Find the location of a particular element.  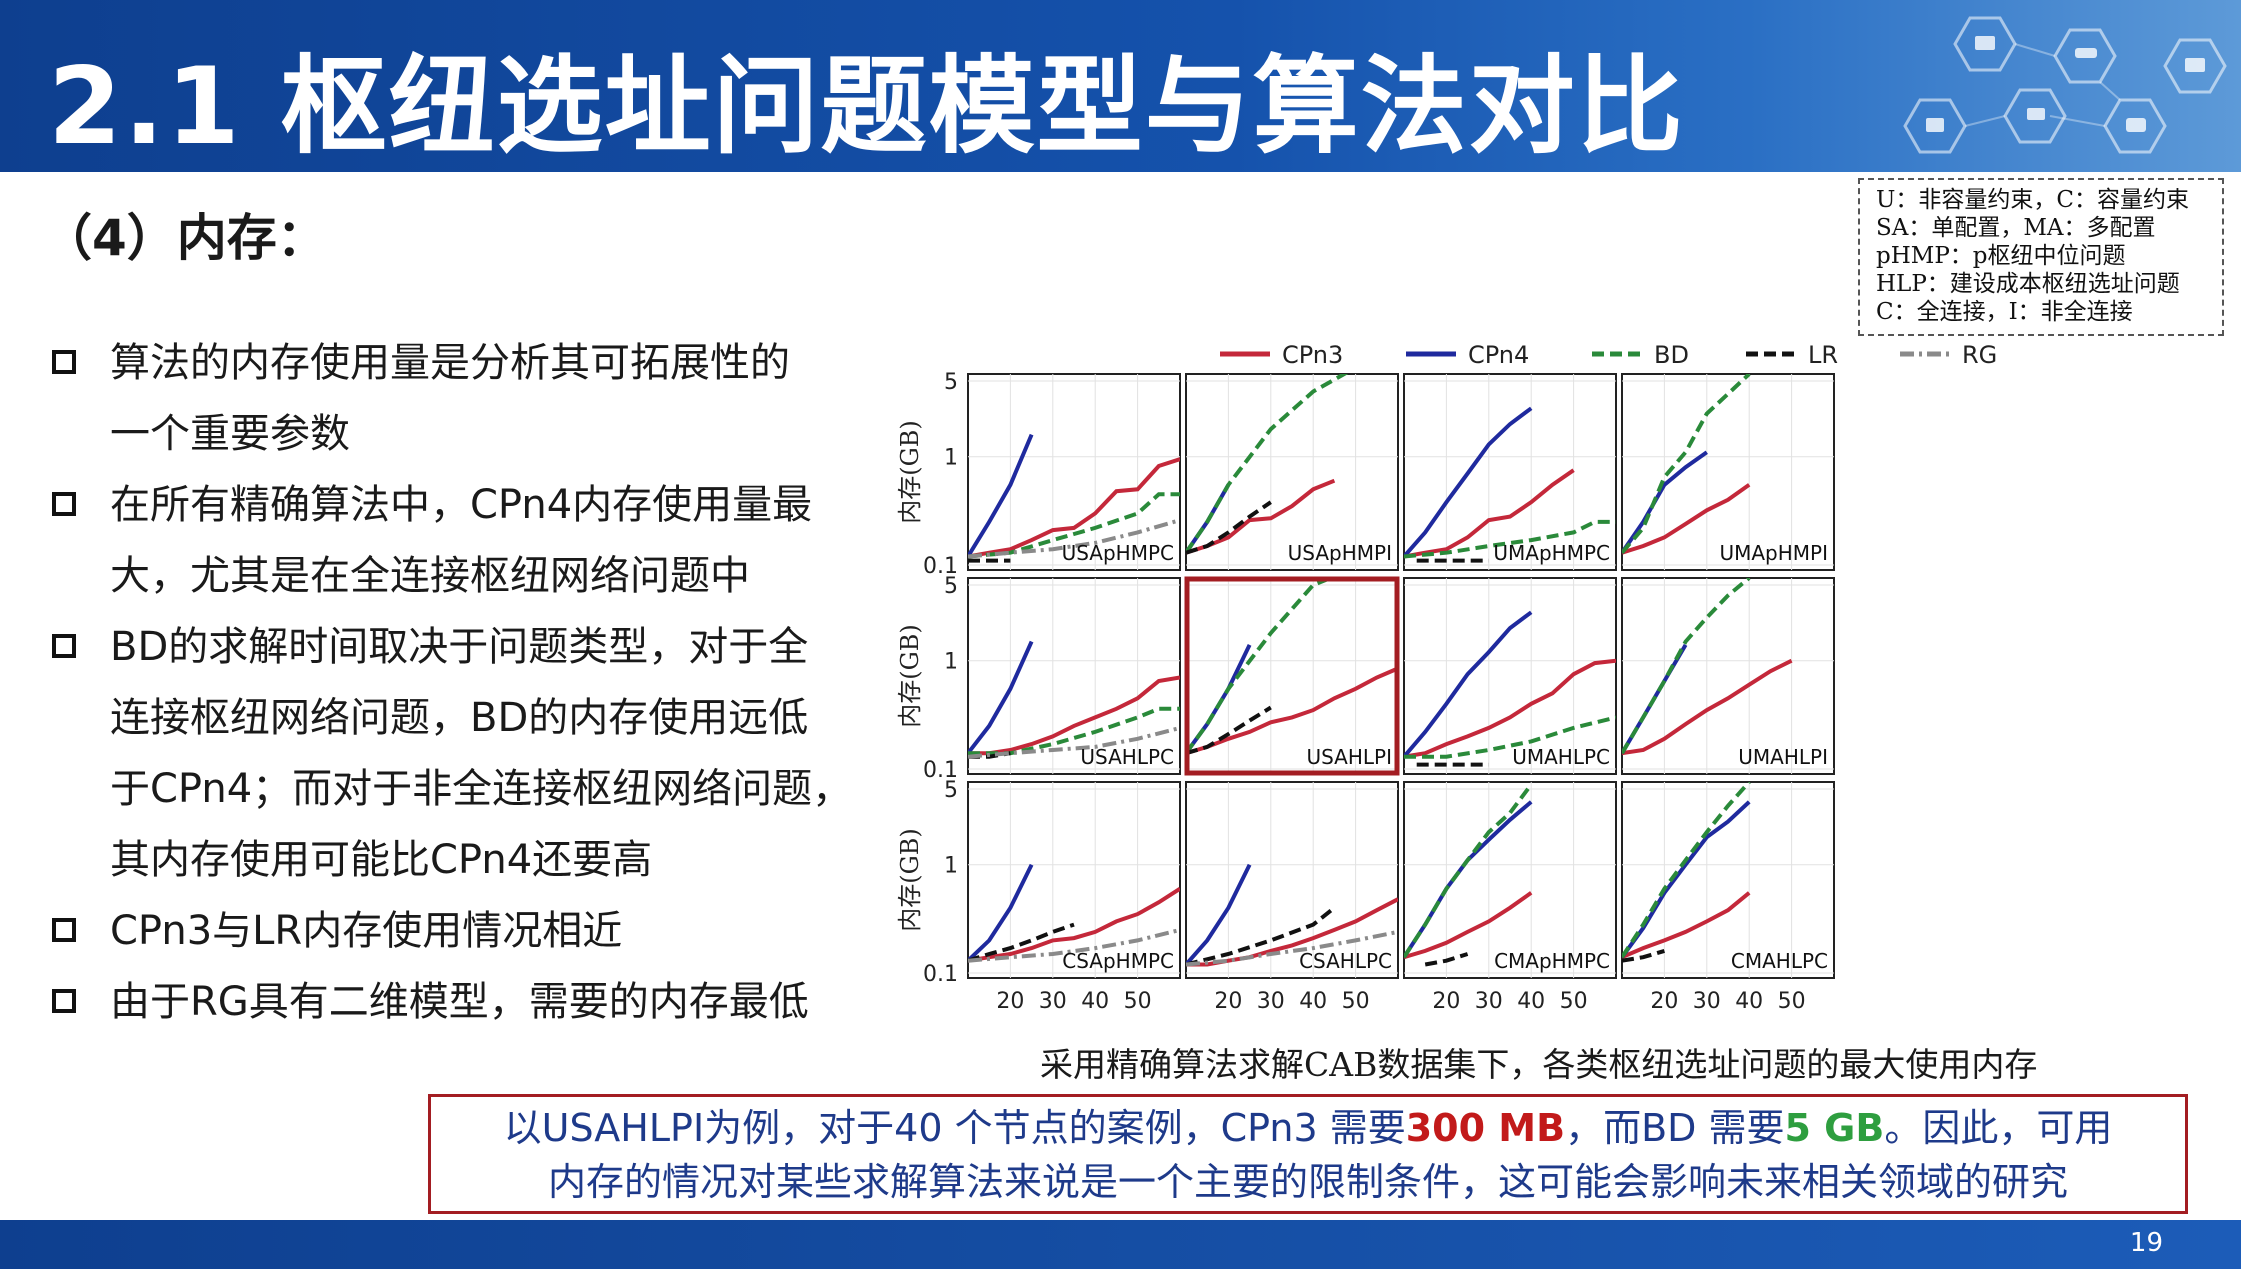

legend-label-rg: RG is located at coordinates (1979, 355).